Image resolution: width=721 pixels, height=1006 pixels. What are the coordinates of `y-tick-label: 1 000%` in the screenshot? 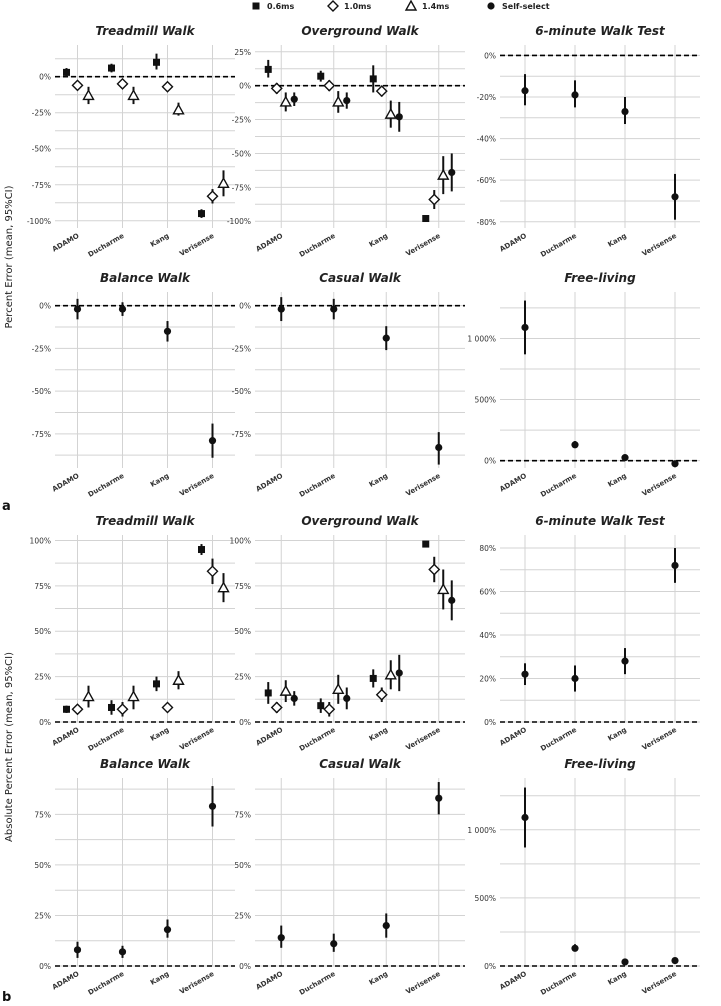 It's located at (481, 830).